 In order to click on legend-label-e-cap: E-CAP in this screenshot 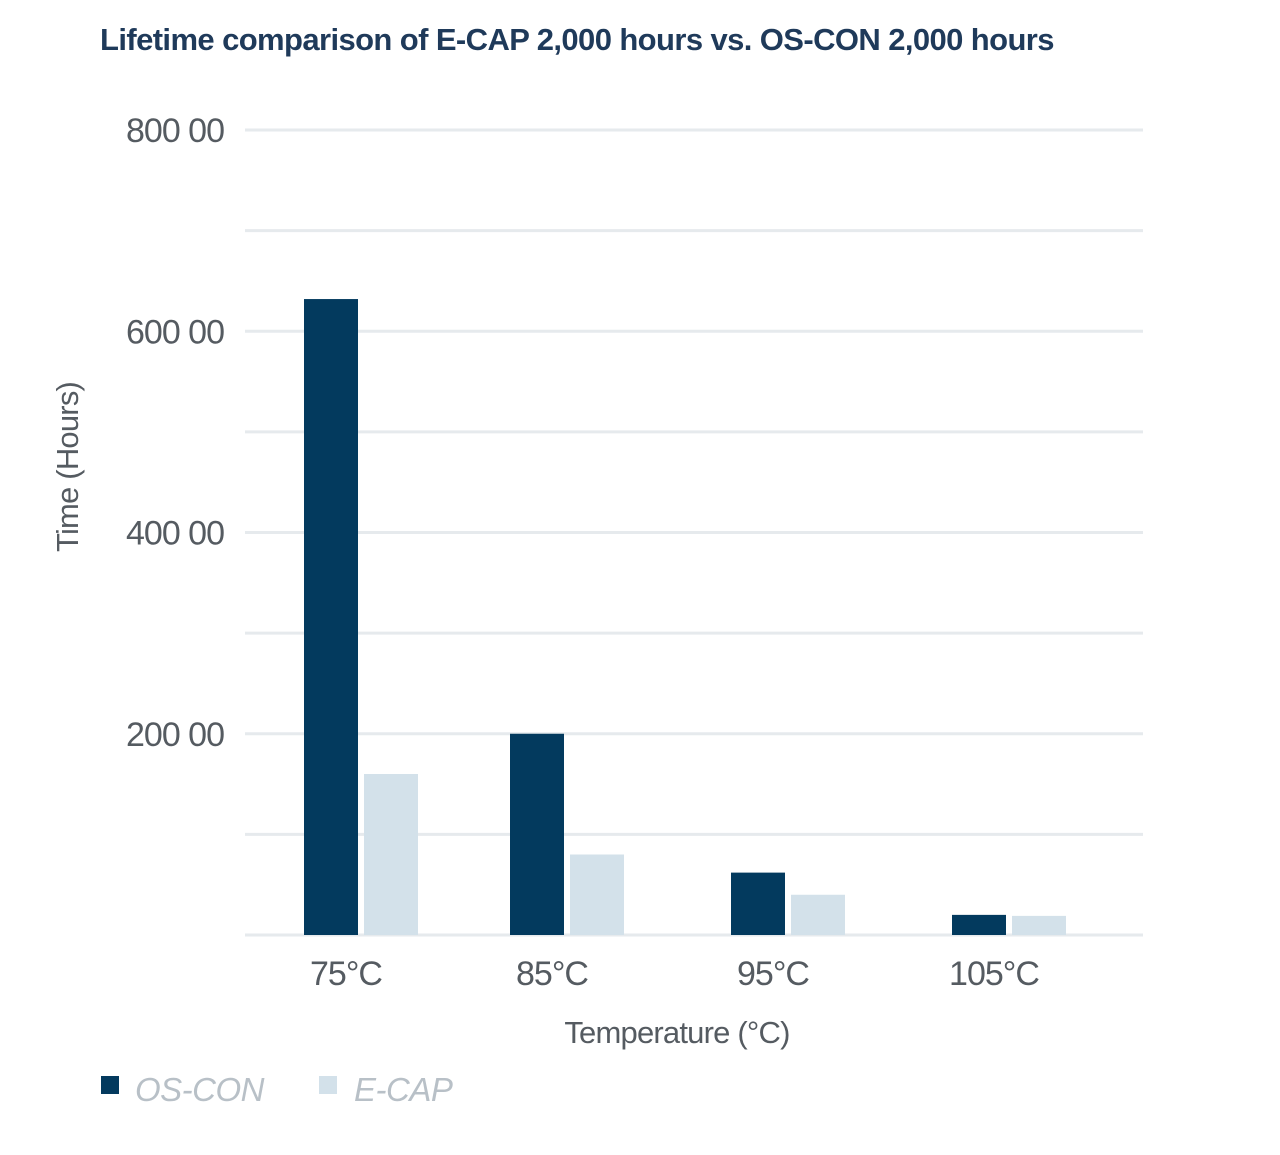, I will do `click(403, 1089)`.